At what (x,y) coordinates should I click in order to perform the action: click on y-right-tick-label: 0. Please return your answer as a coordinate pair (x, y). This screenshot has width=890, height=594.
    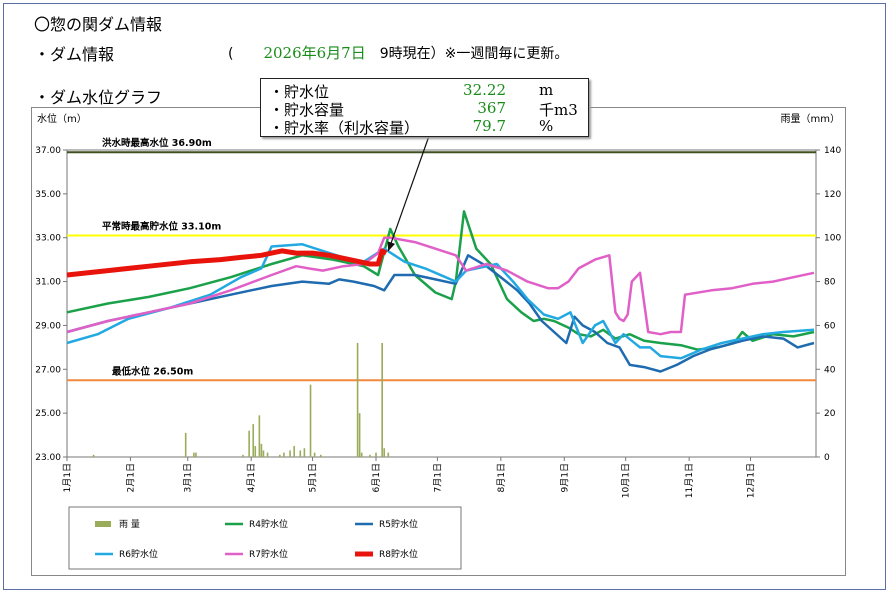
    Looking at the image, I should click on (827, 458).